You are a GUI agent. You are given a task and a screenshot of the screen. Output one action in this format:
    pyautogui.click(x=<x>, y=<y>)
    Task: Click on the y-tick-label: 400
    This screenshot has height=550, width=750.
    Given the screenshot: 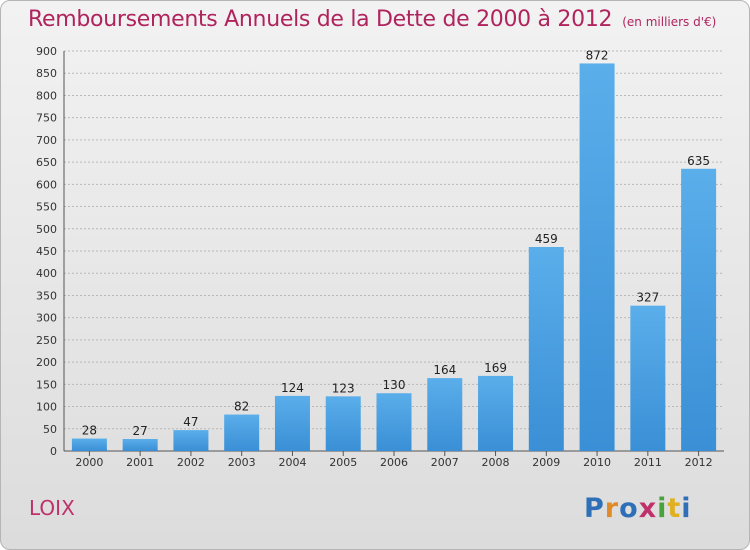 What is the action you would take?
    pyautogui.click(x=46, y=273)
    